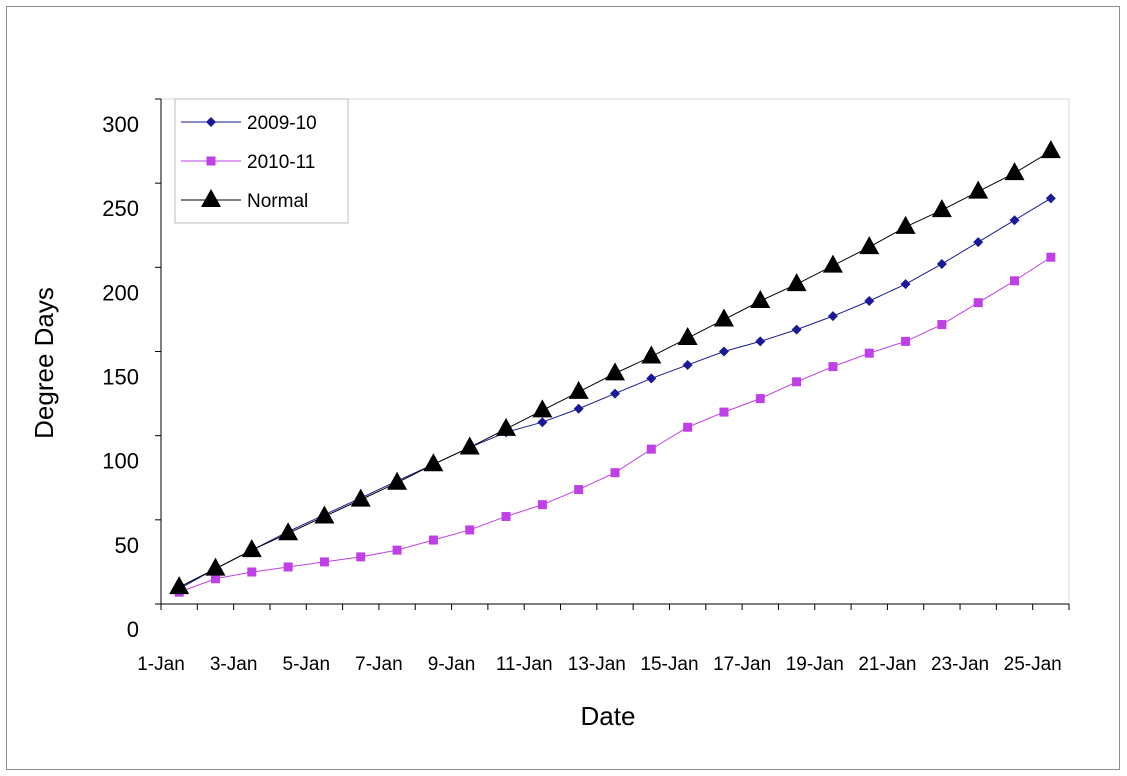  Describe the element at coordinates (120, 124) in the screenshot. I see `y-tick-label: 300` at that location.